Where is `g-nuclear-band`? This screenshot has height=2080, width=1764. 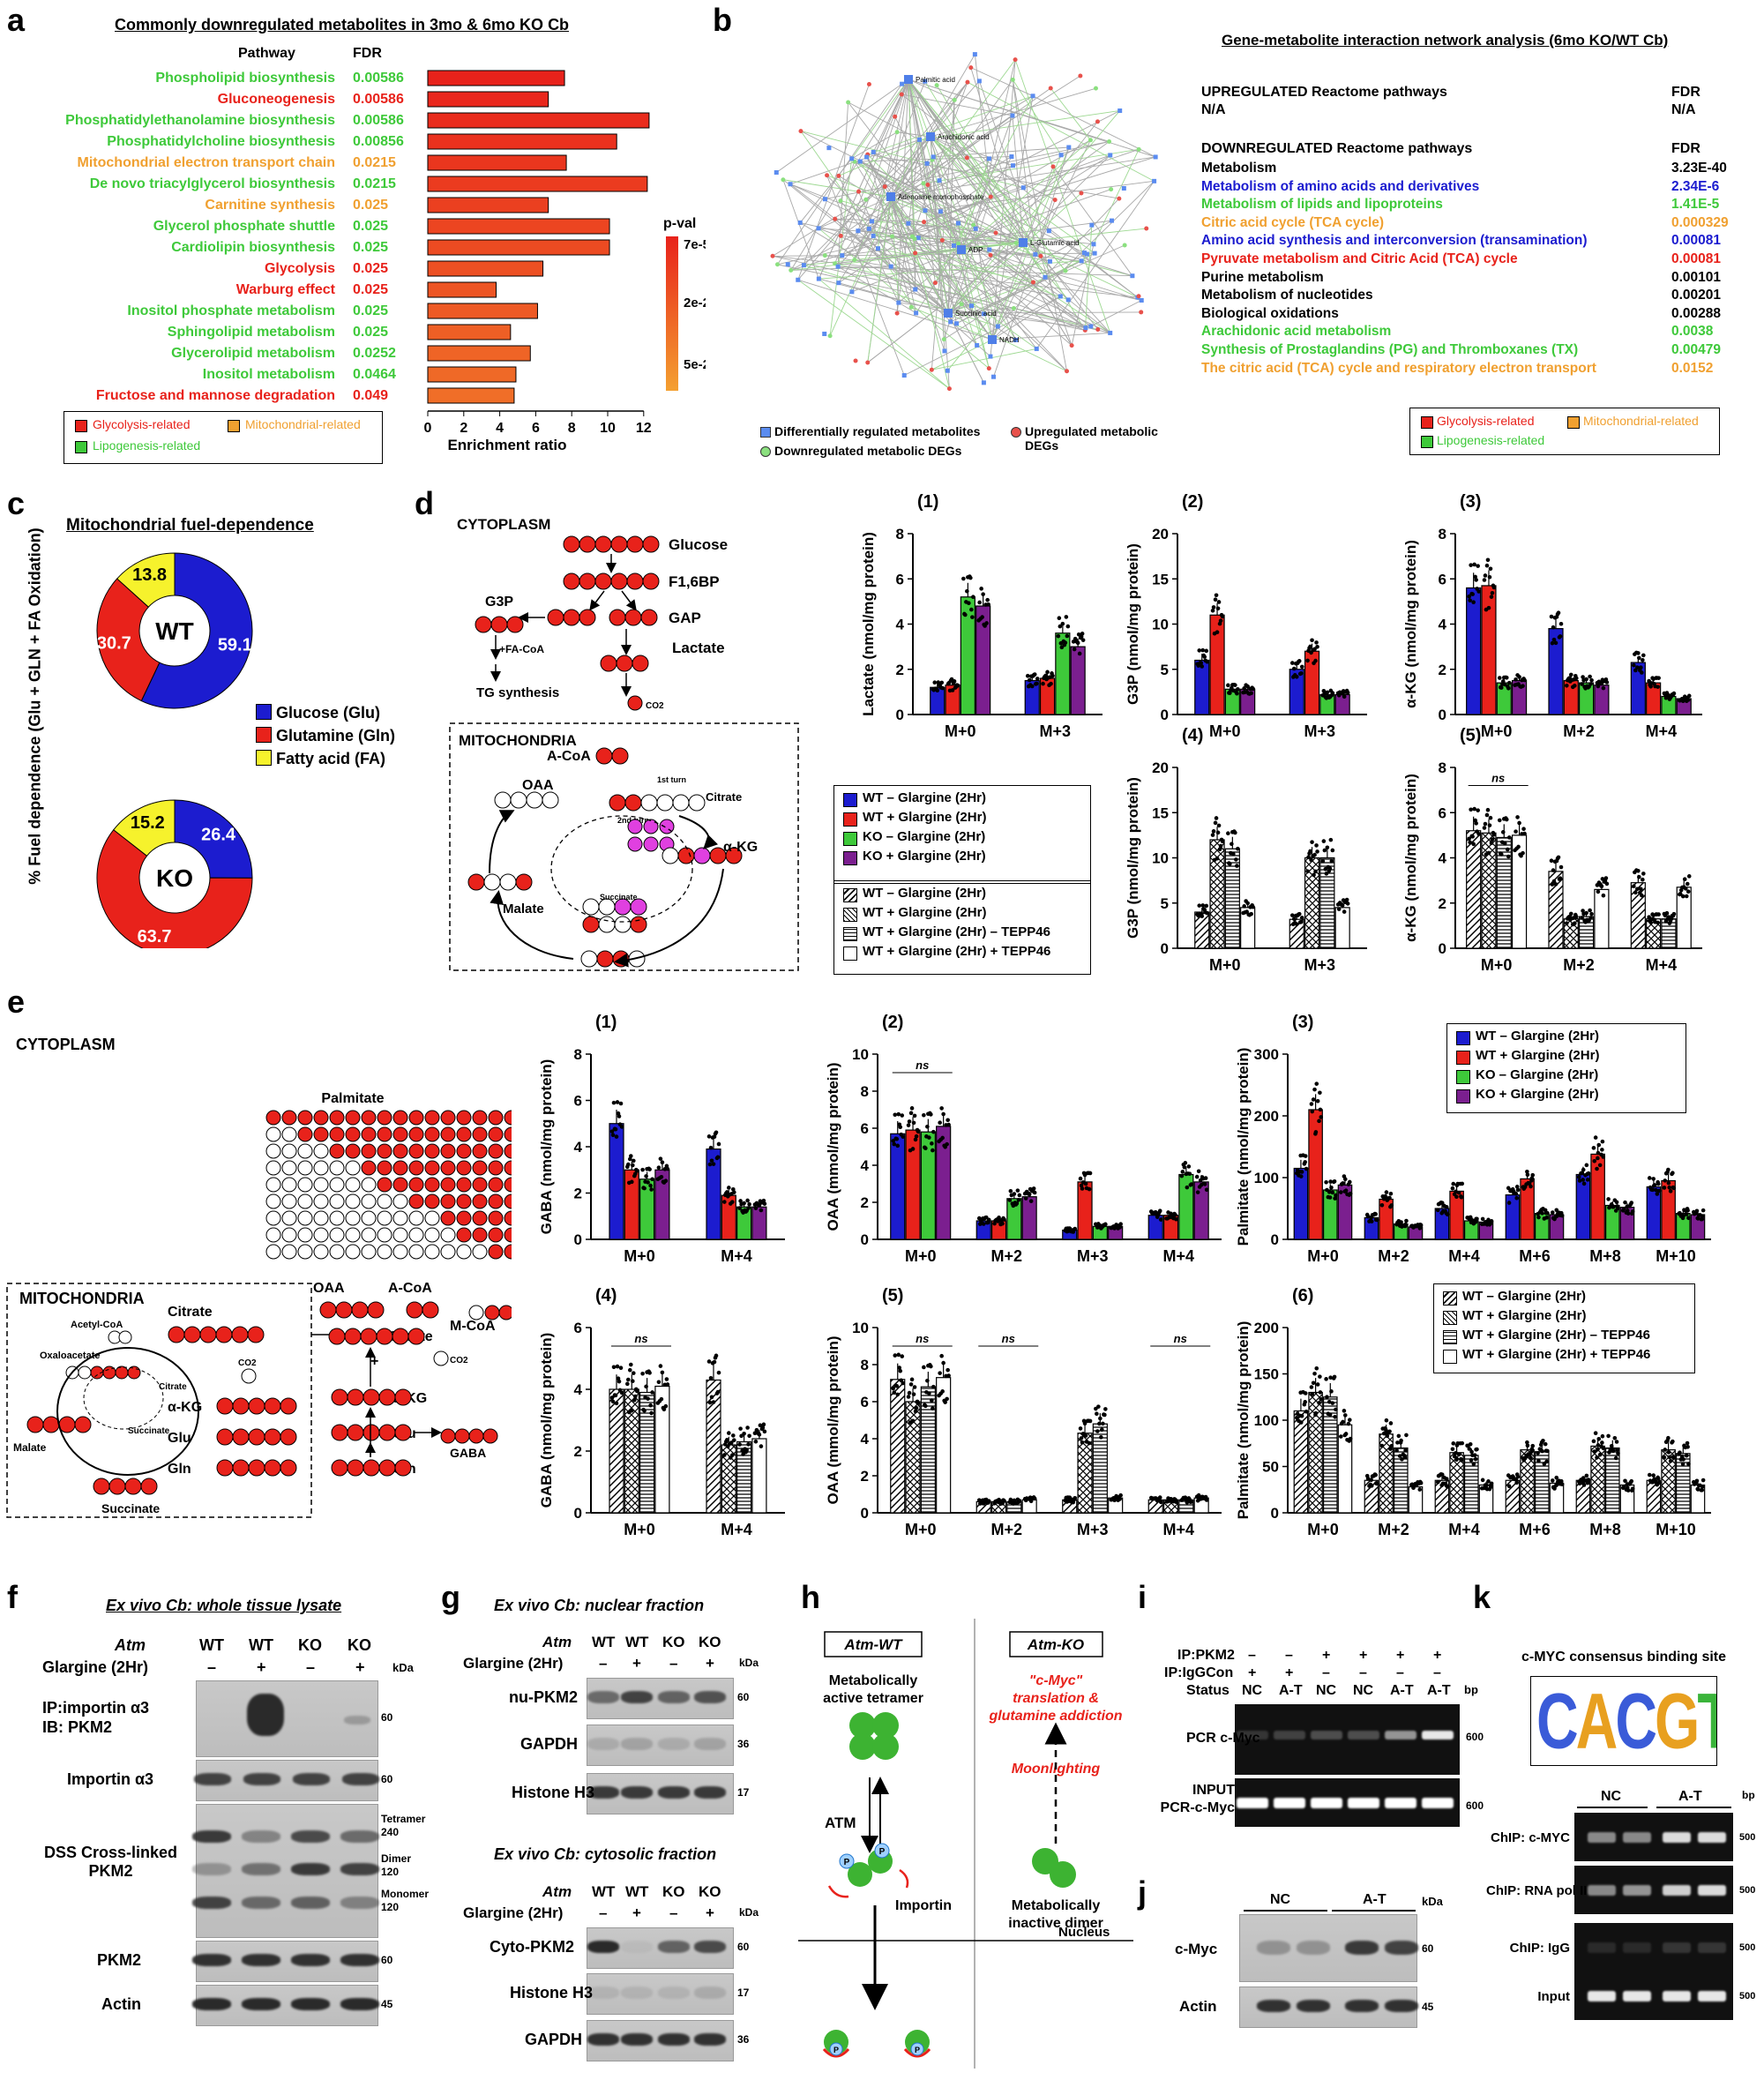 g-nuclear-band is located at coordinates (710, 1792).